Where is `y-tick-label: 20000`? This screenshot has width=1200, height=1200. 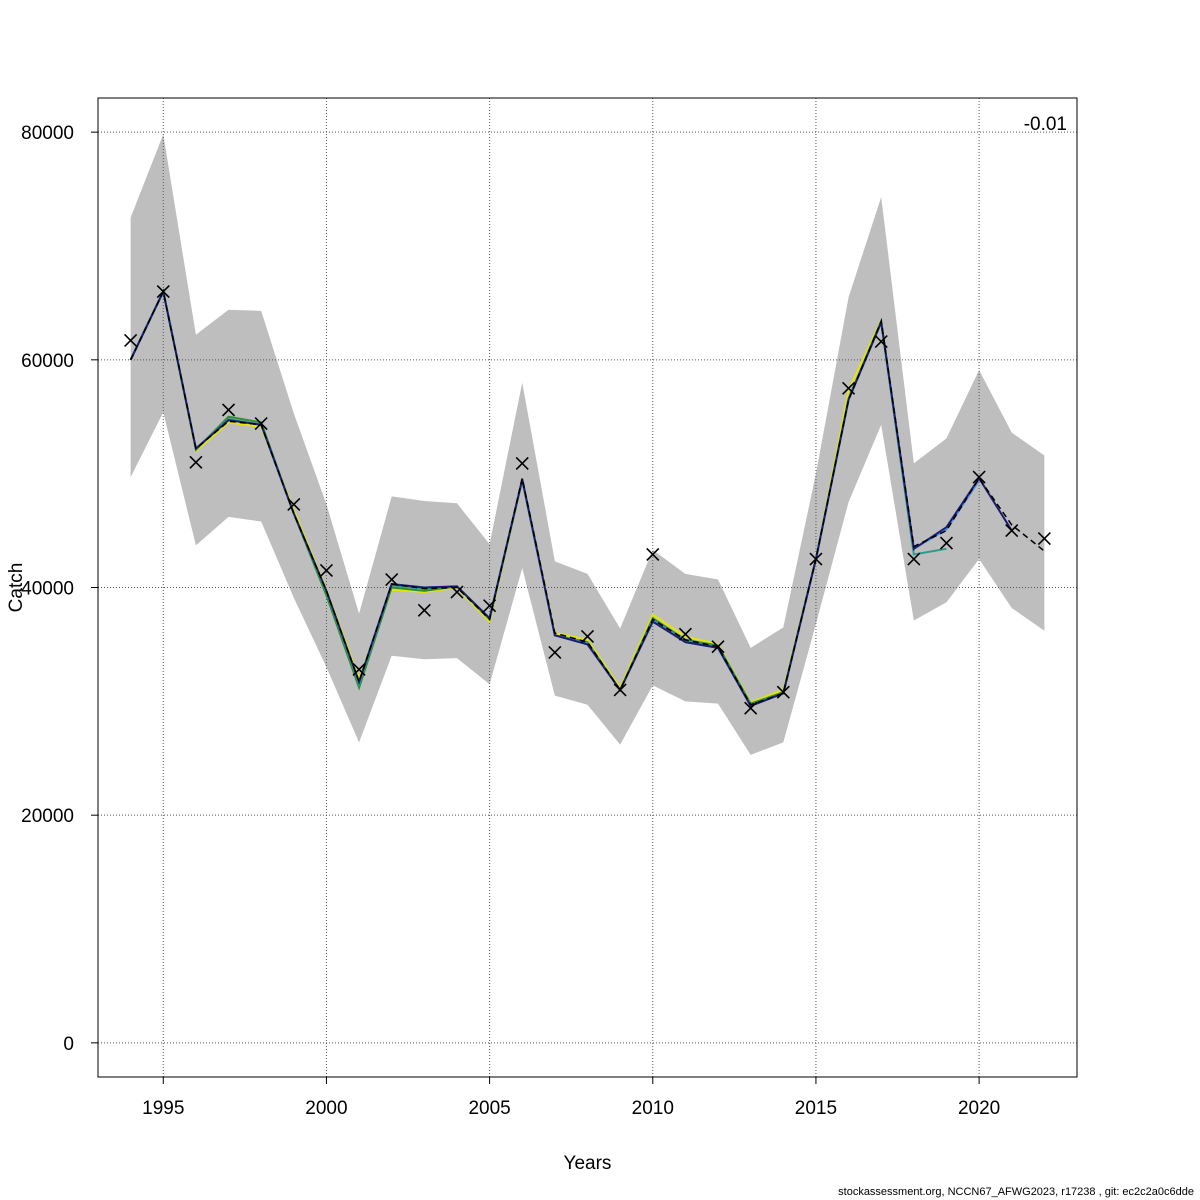
y-tick-label: 20000 is located at coordinates (47, 816).